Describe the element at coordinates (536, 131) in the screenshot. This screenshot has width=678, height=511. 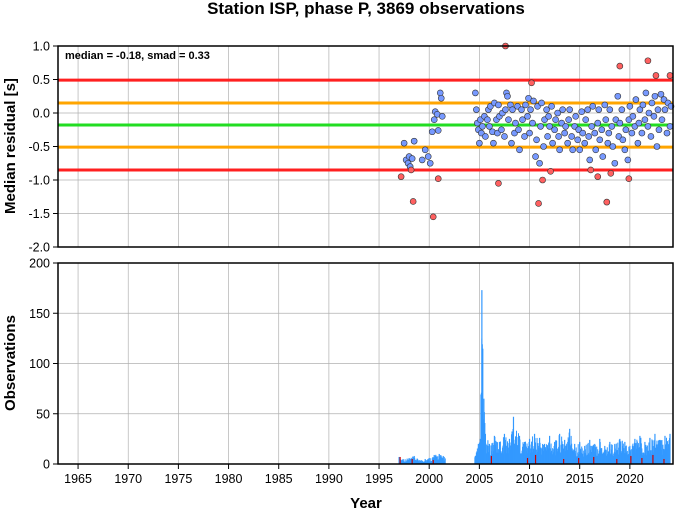
I see `top-panel-points` at that location.